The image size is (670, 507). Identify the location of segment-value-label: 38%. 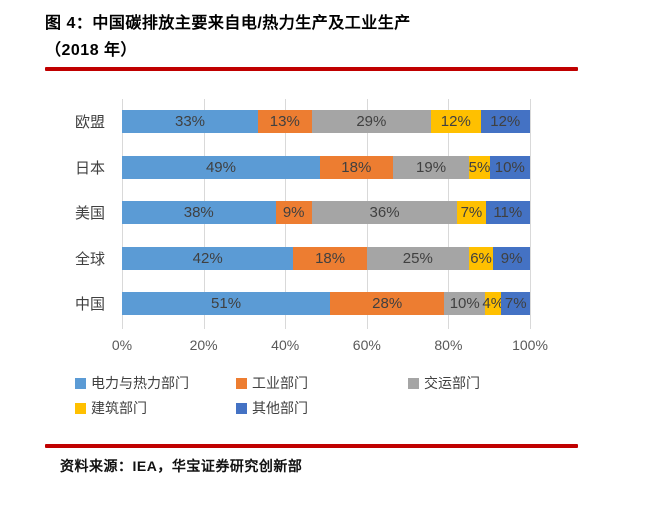
(198, 213).